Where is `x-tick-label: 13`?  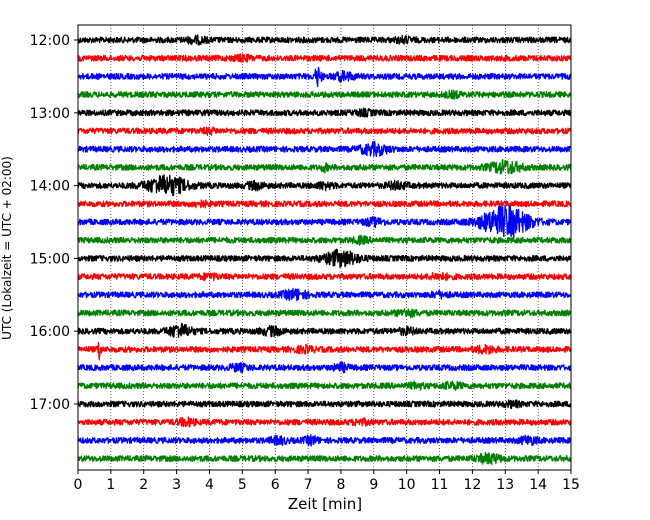 x-tick-label: 13 is located at coordinates (505, 485).